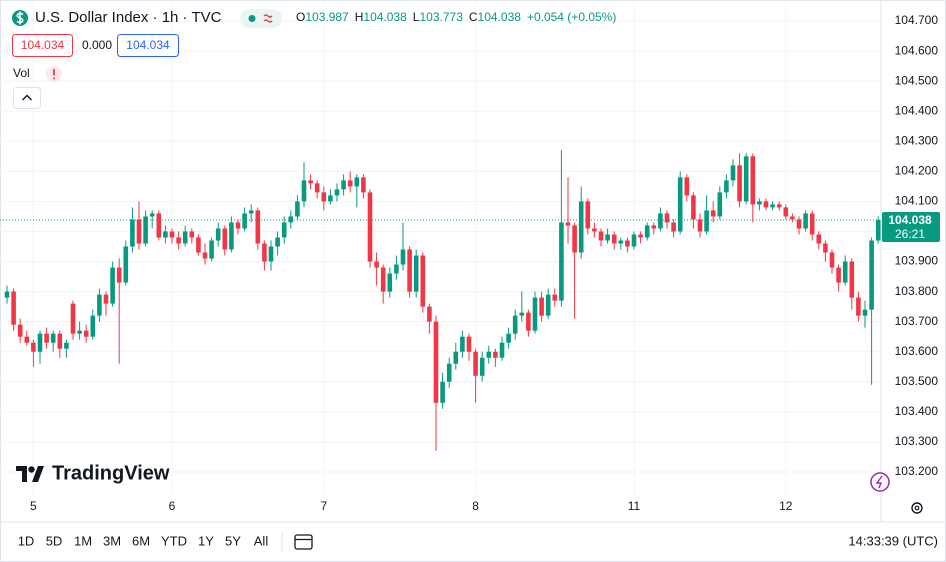  What do you see at coordinates (475, 506) in the screenshot?
I see `x-tick-label: 8` at bounding box center [475, 506].